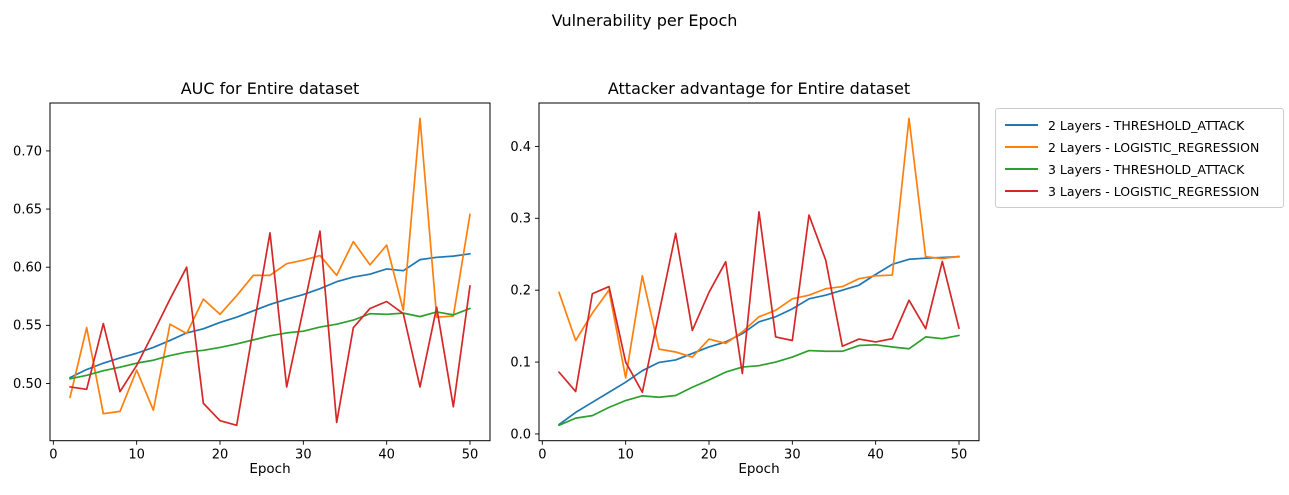 The height and width of the screenshot is (495, 1289). Describe the element at coordinates (1154, 147) in the screenshot. I see `legend-label: 2 Layers - LOGISTIC_REGRESSION` at that location.